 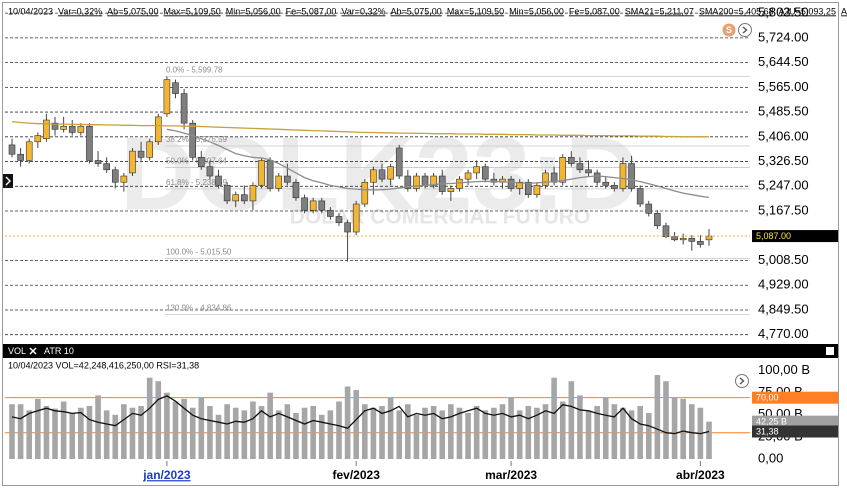 What do you see at coordinates (745, 30) in the screenshot?
I see `next-button` at bounding box center [745, 30].